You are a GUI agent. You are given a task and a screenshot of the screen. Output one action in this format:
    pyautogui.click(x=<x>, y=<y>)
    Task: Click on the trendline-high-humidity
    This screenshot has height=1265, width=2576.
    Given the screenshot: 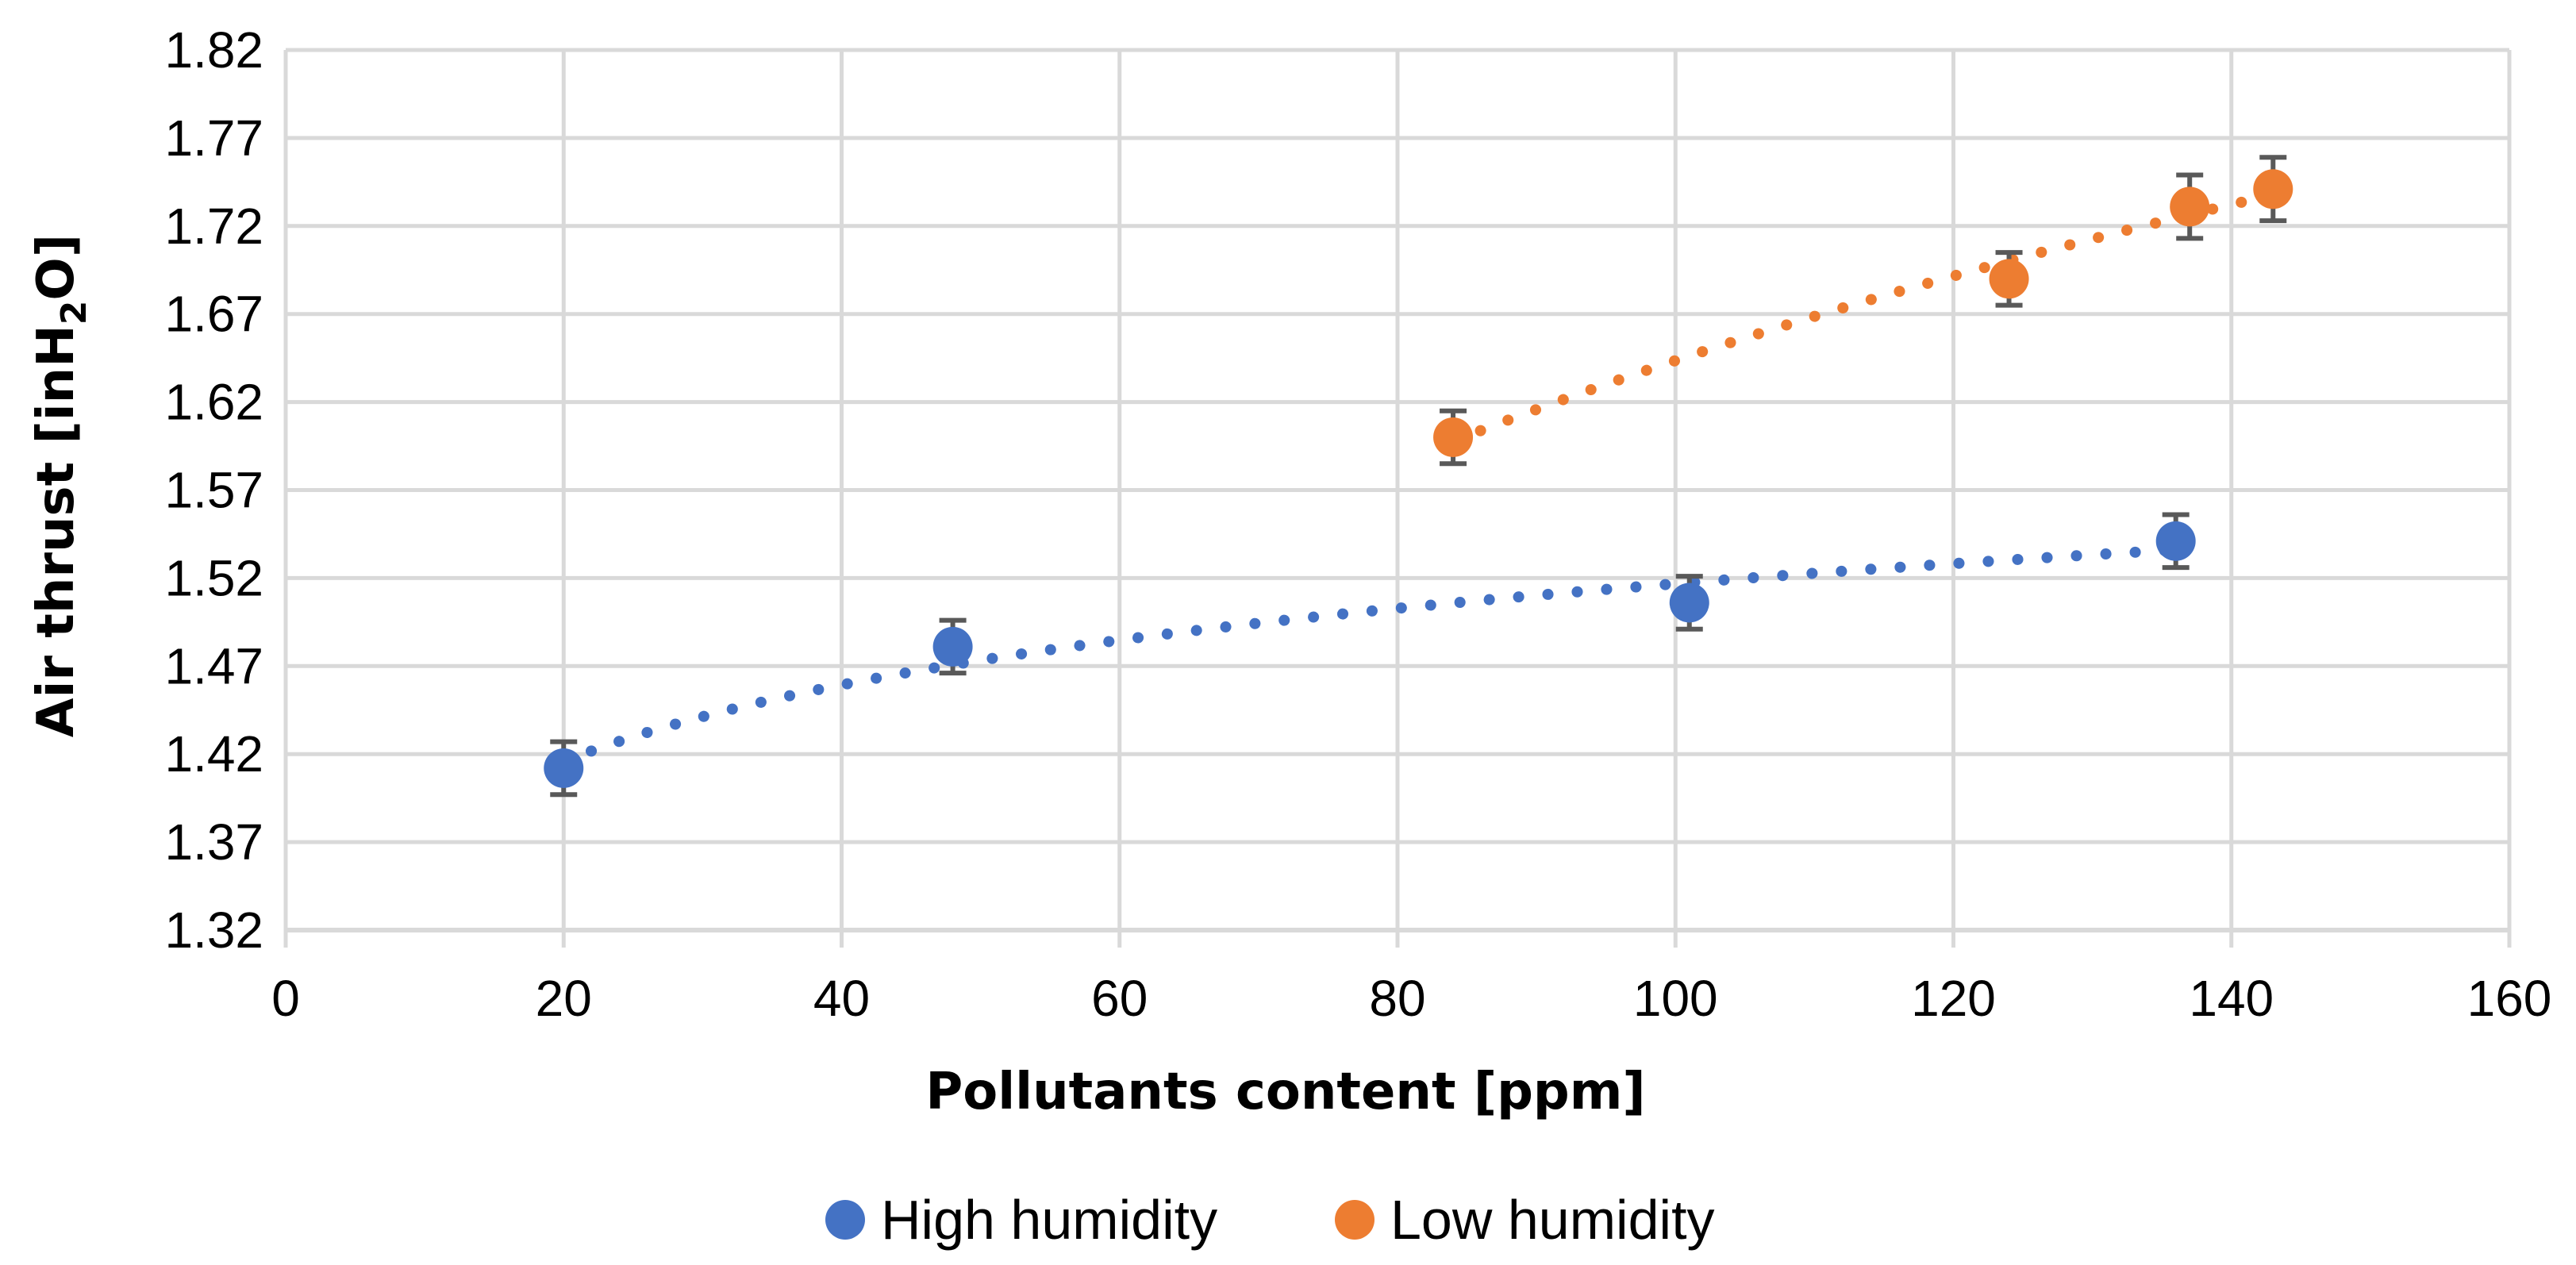 What is the action you would take?
    pyautogui.click(x=1370, y=655)
    